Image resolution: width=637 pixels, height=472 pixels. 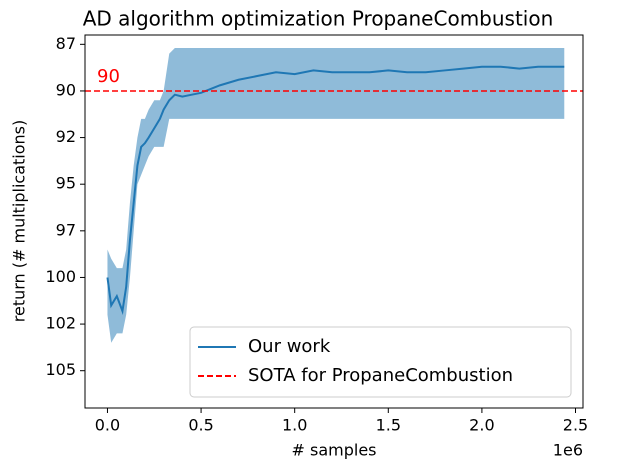 I want to click on y-tick-label: 97, so click(x=66, y=229).